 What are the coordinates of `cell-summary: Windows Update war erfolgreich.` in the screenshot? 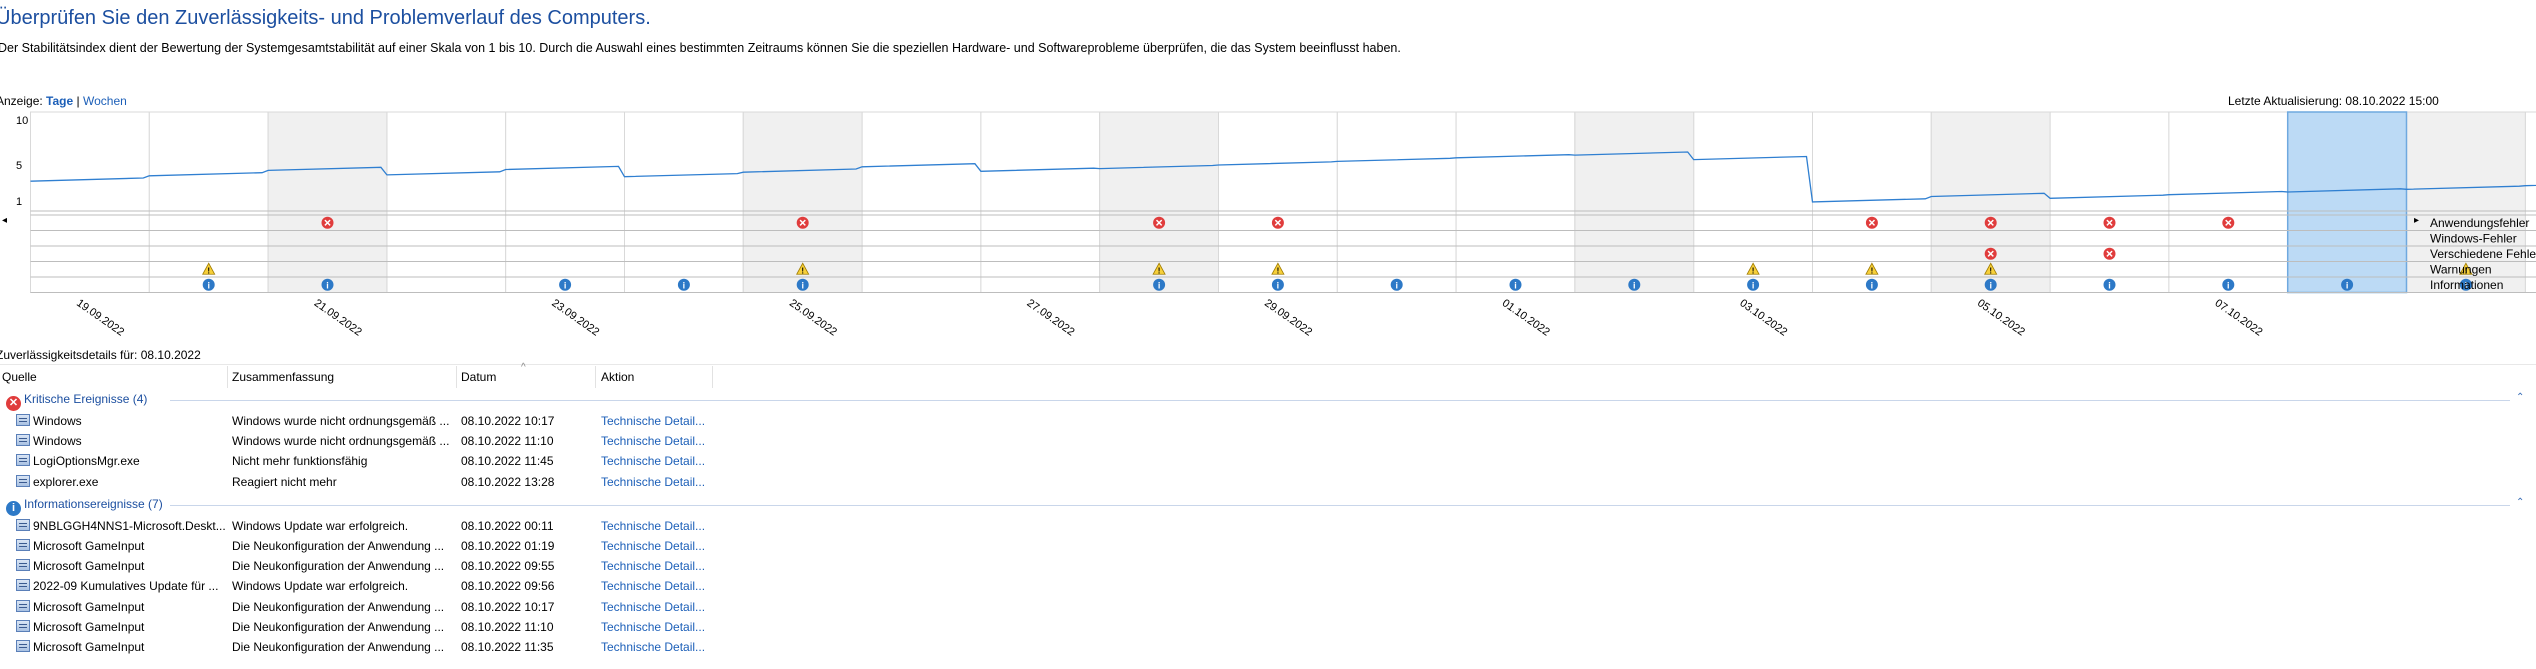 It's located at (320, 586).